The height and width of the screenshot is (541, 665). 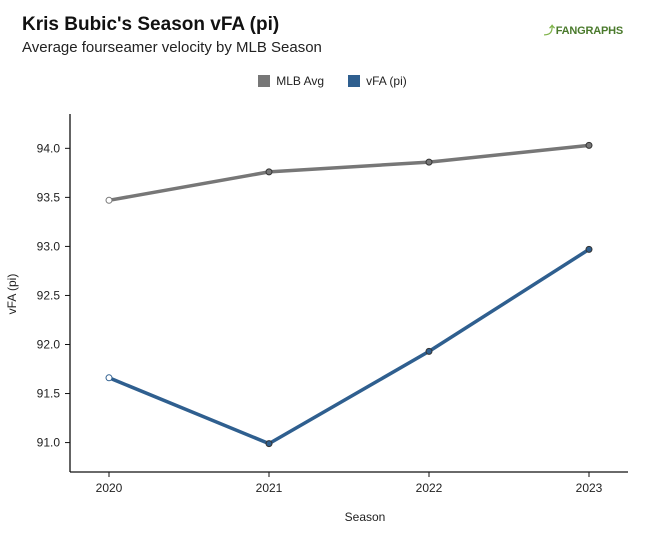 I want to click on x-tick-label: 2020, so click(x=109, y=488).